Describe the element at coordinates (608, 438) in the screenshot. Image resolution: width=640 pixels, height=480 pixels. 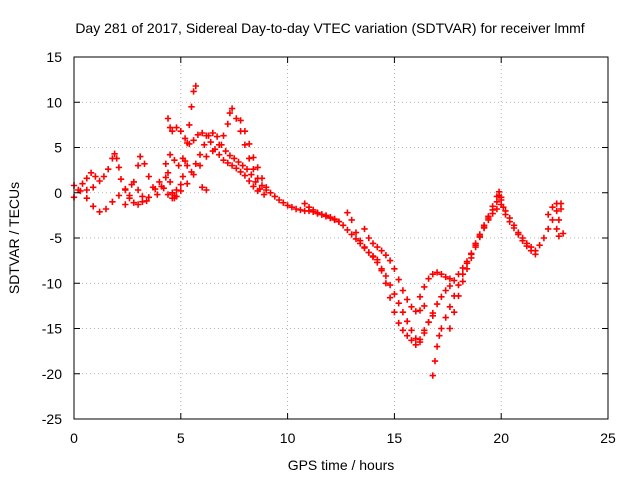
I see `x-tick-label: 25` at that location.